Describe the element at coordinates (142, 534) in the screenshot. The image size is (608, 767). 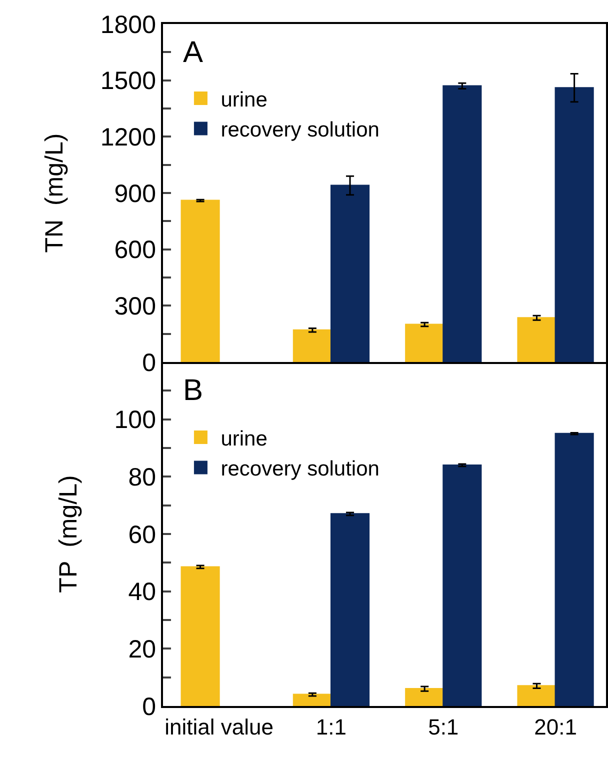
I see `y-tick-label: 60` at that location.